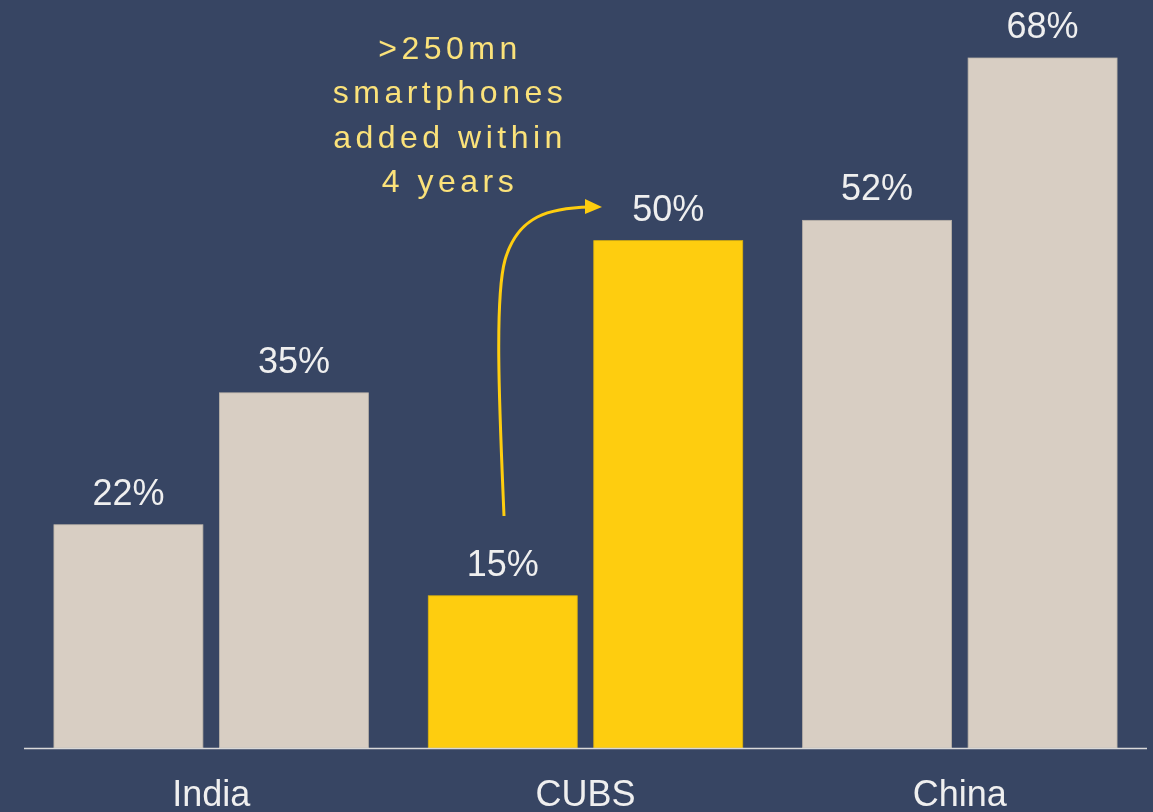 The height and width of the screenshot is (812, 1153). I want to click on x-tick-label: China, so click(960, 792).